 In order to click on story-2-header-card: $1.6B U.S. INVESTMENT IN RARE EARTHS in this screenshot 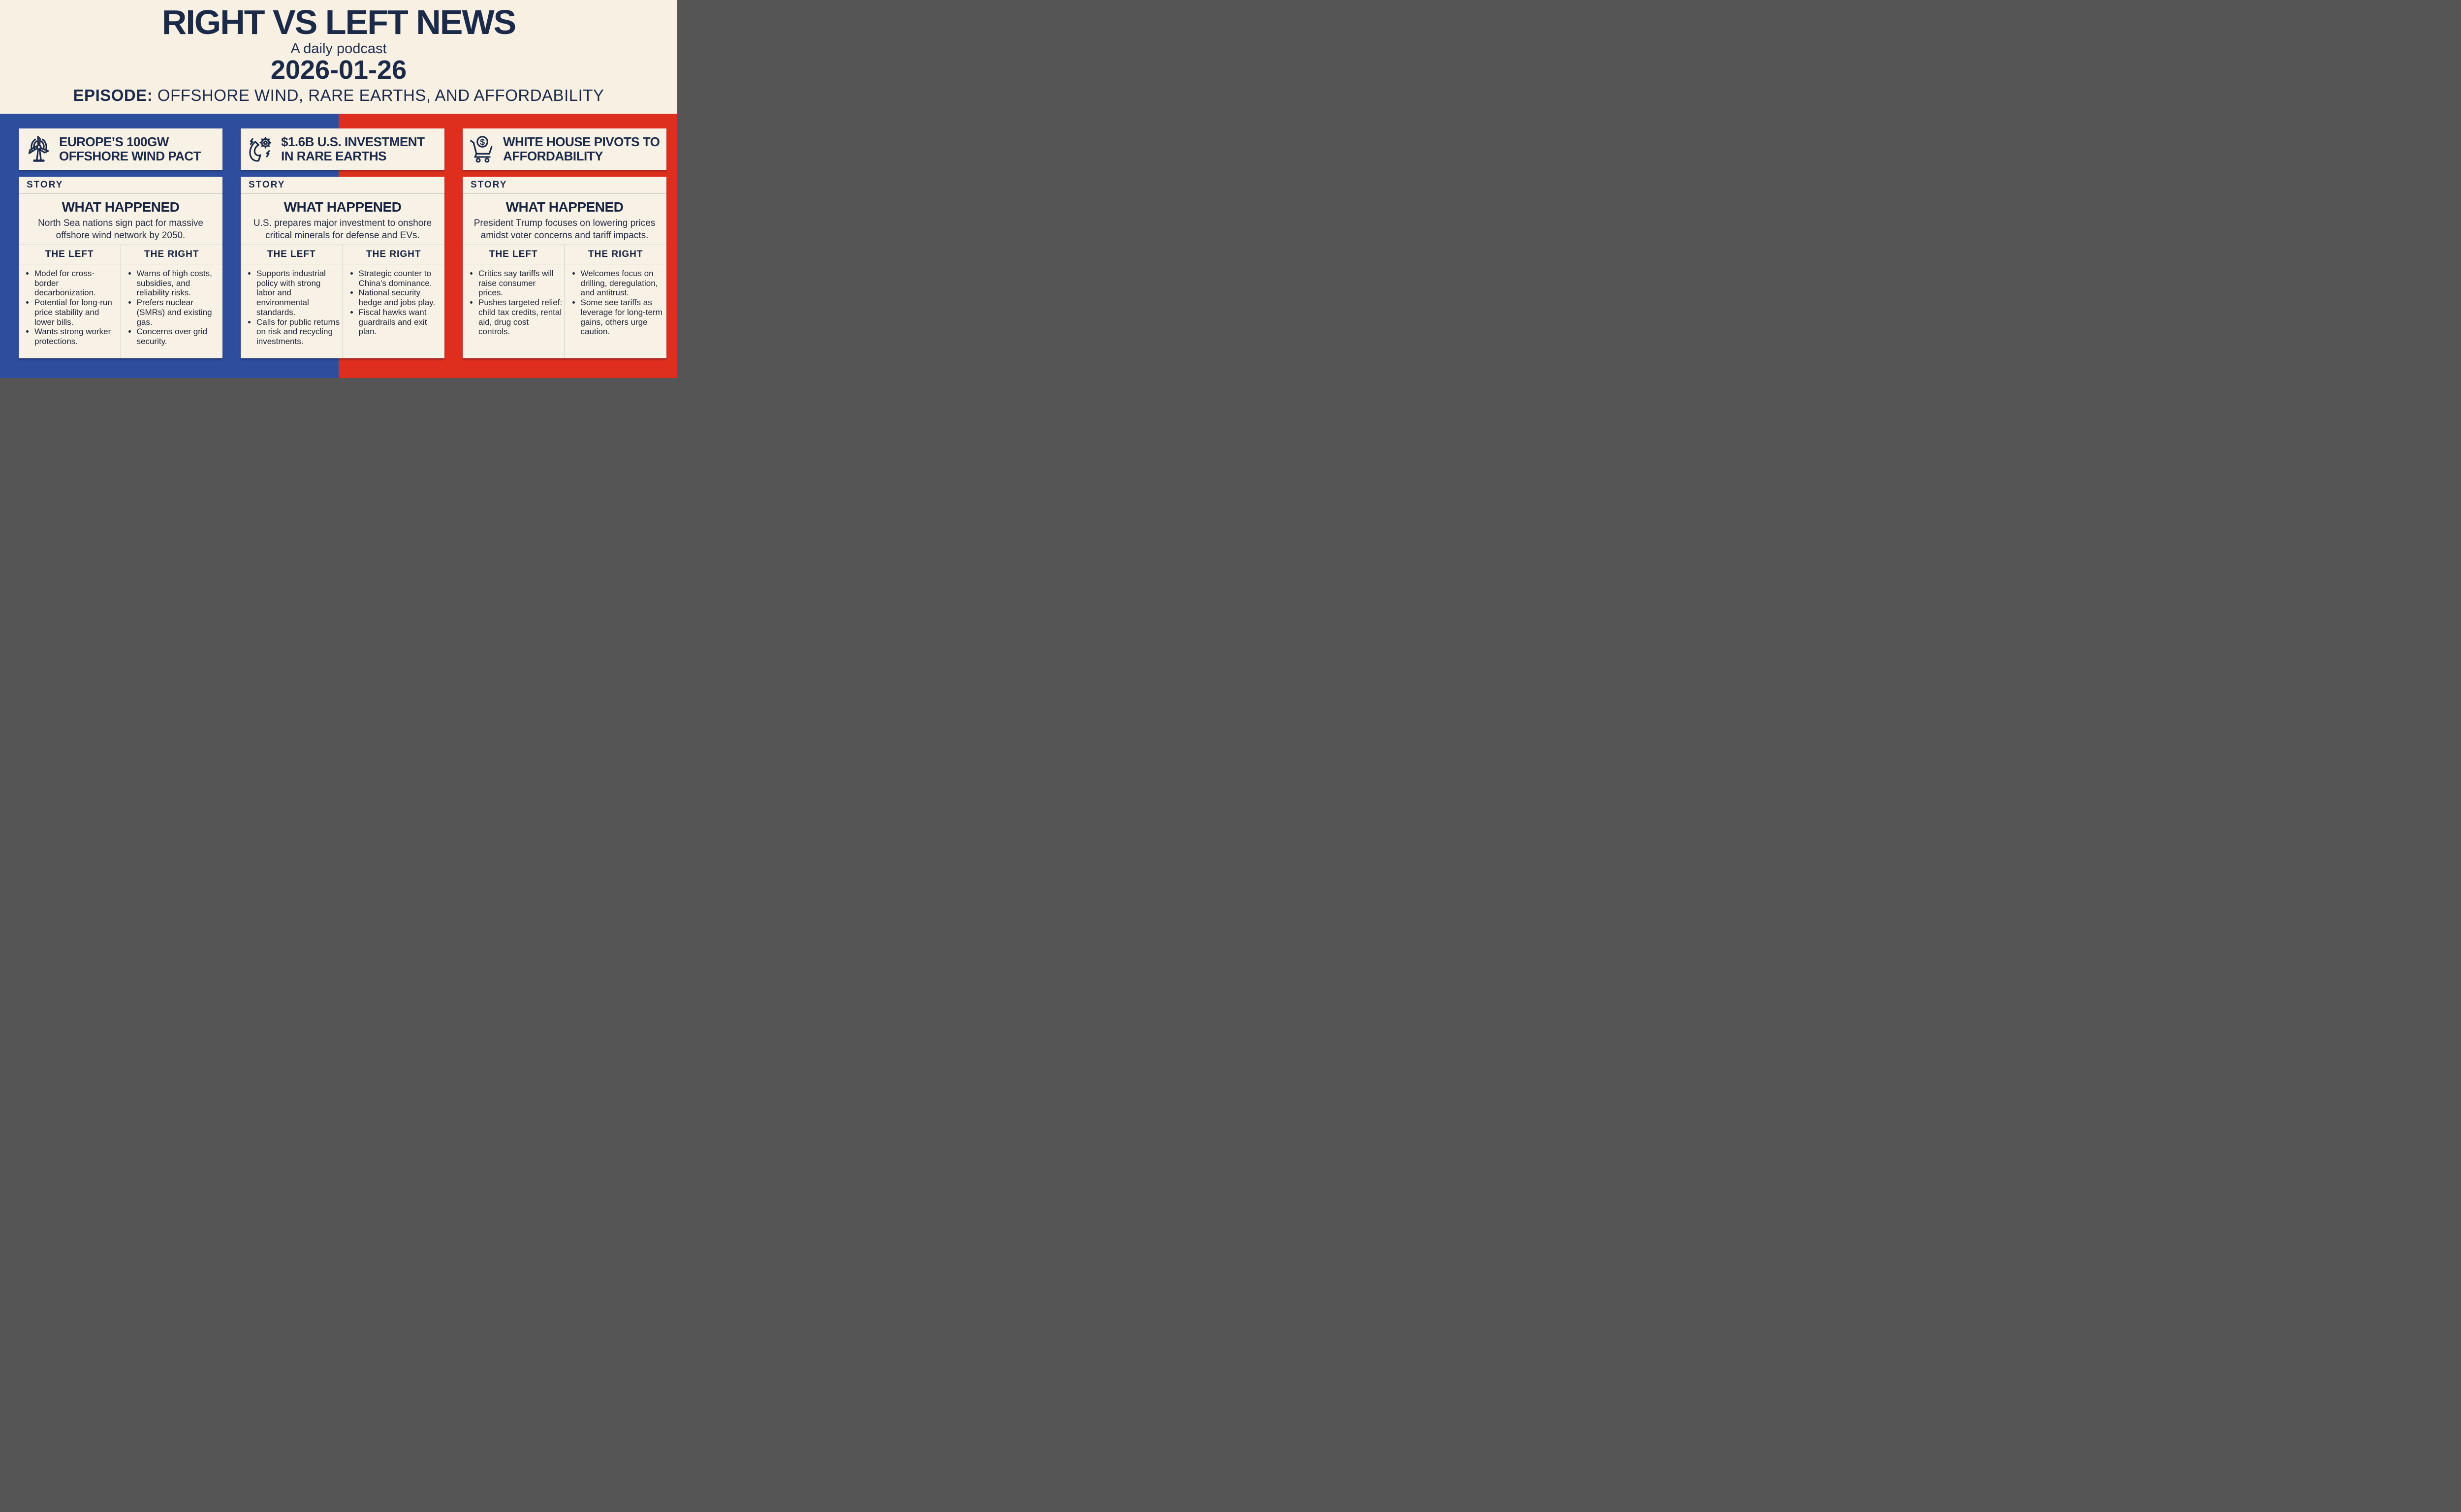, I will do `click(342, 149)`.